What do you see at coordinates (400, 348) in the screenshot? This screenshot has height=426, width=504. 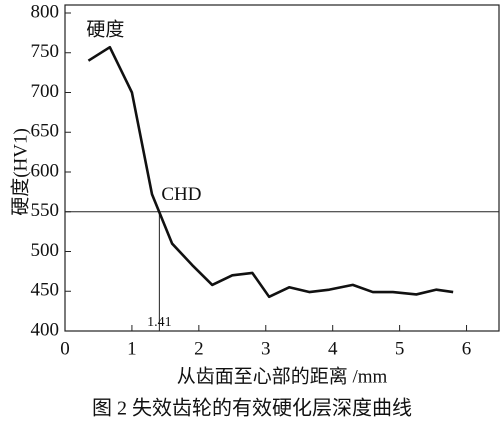 I see `x-tick-label: 5` at bounding box center [400, 348].